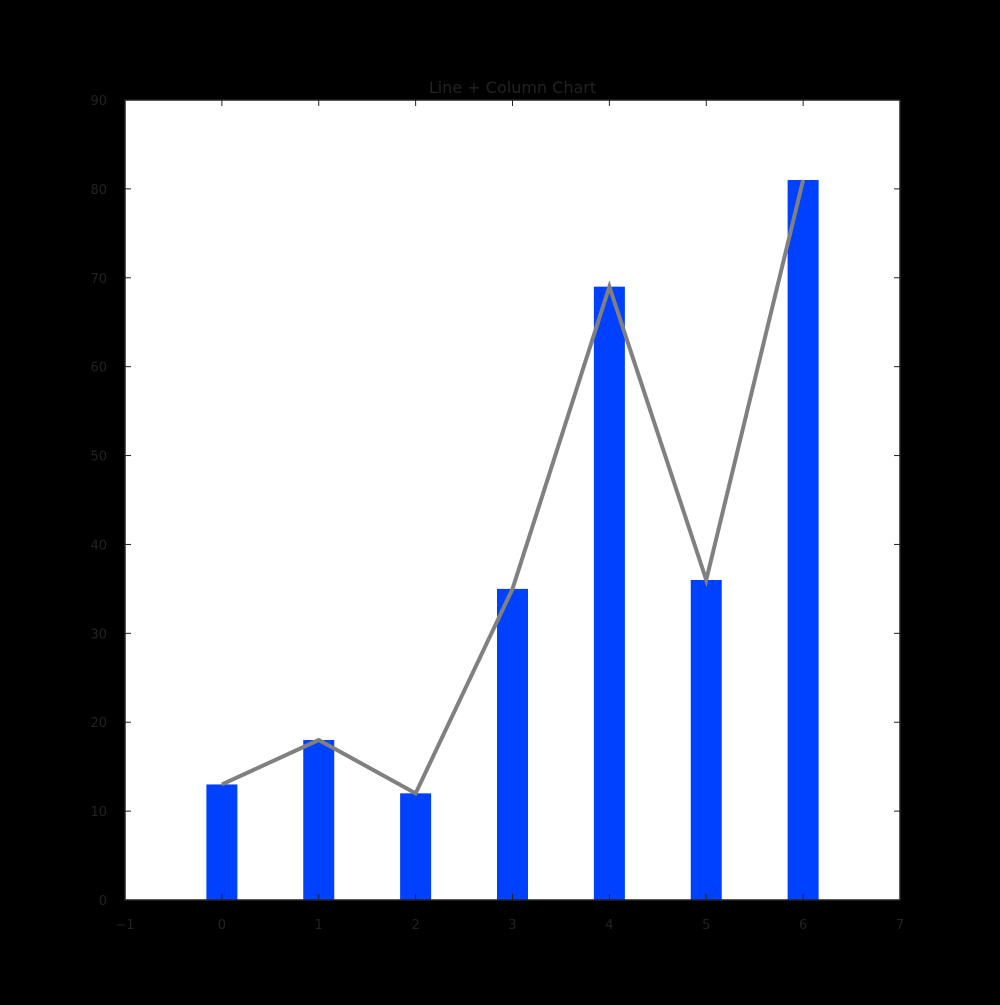 Image resolution: width=1000 pixels, height=1005 pixels. Describe the element at coordinates (512, 925) in the screenshot. I see `x-tick-label: 3` at that location.